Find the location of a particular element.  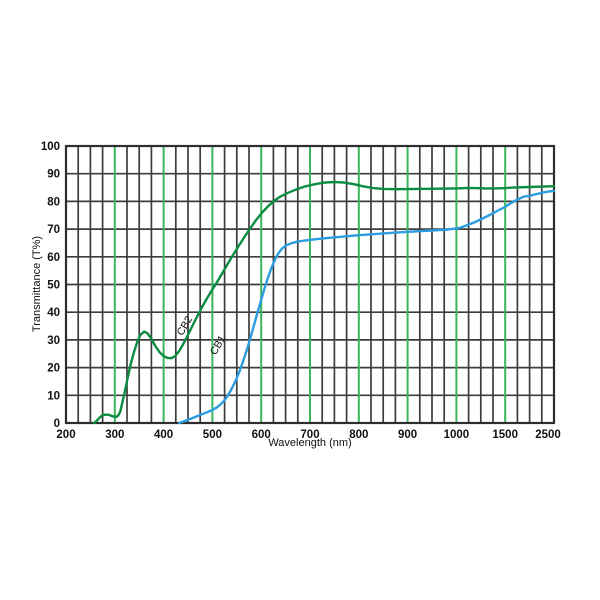

x-tick-label: 500 is located at coordinates (212, 435).